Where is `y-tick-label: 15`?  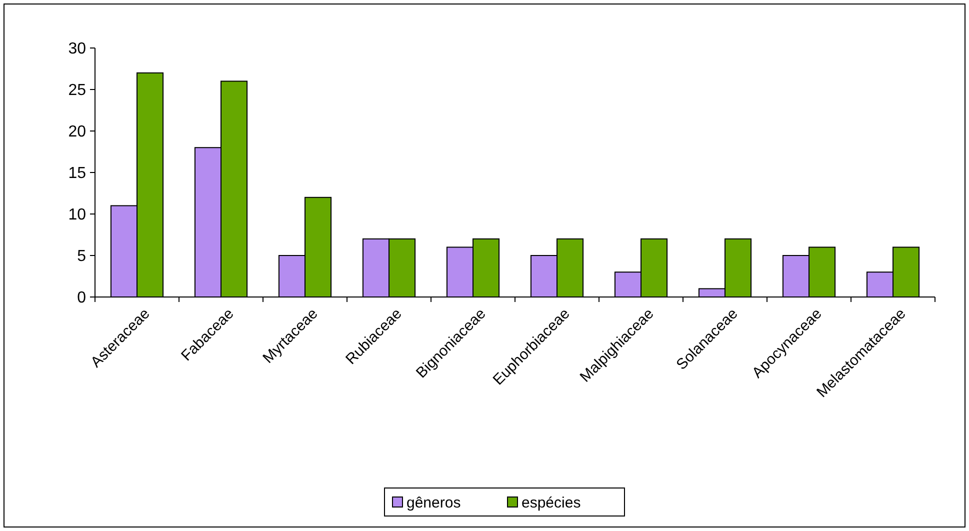 y-tick-label: 15 is located at coordinates (77, 173).